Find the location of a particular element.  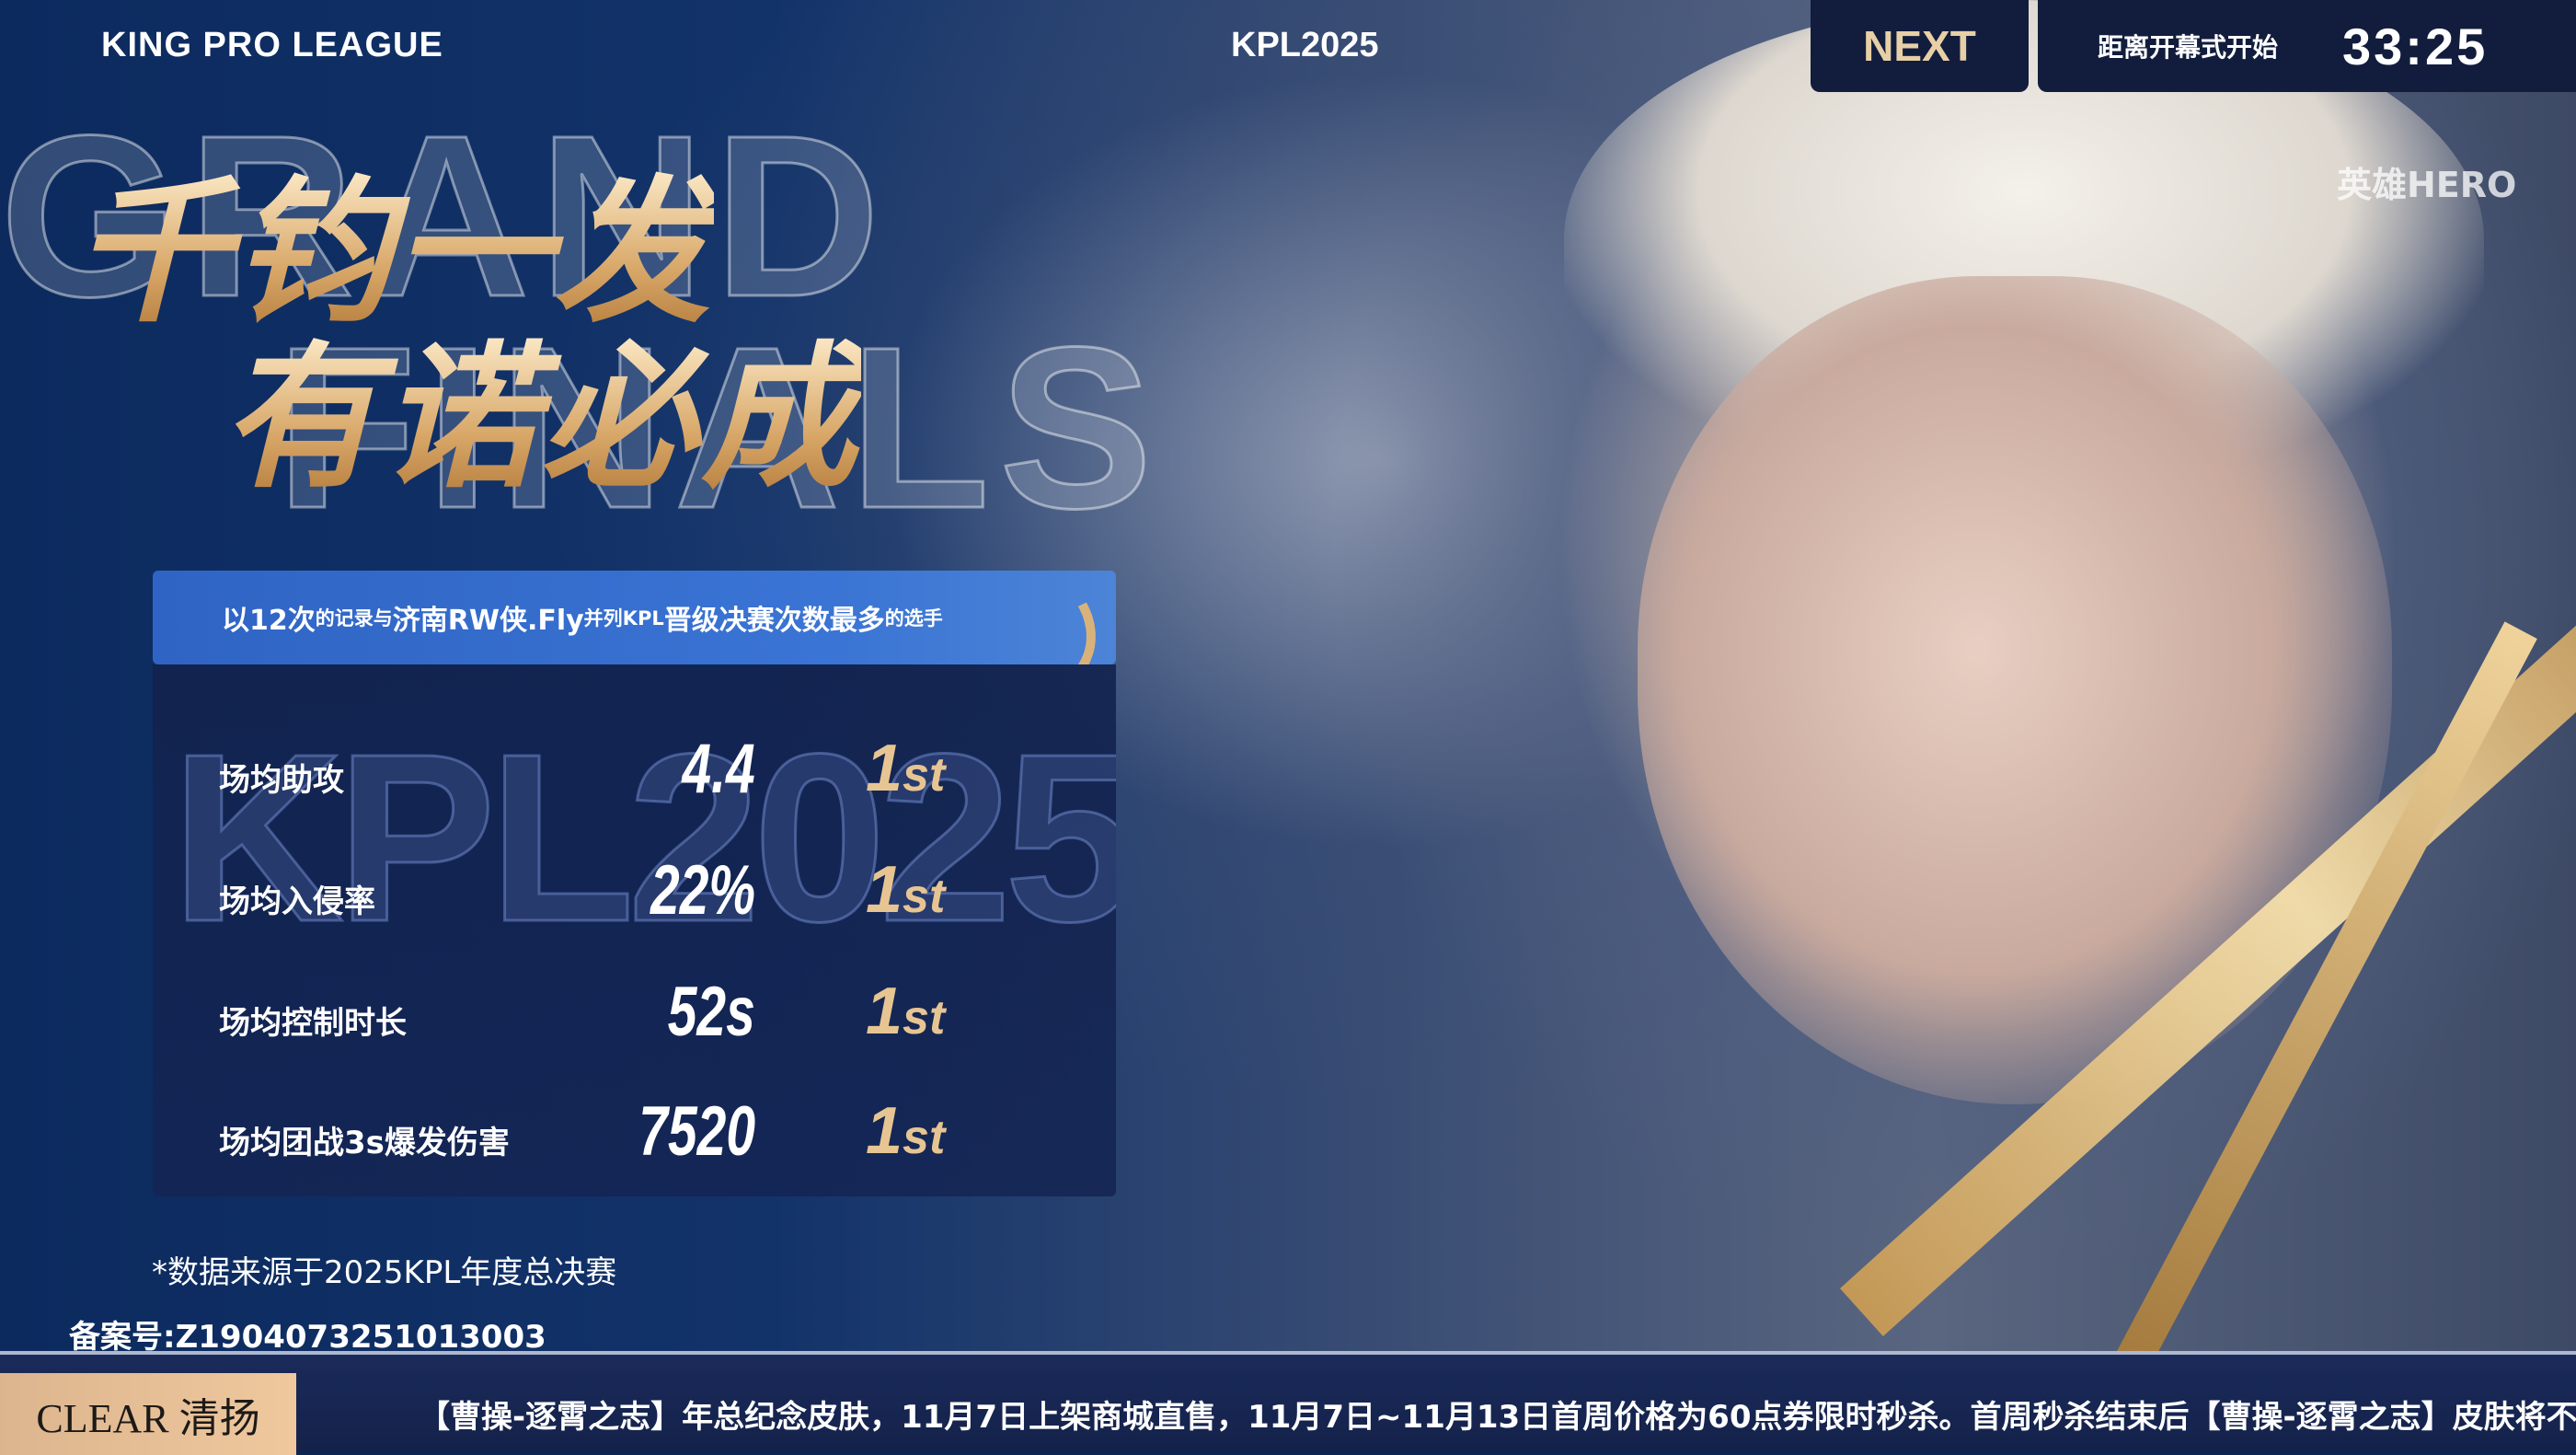

banner-text: 晋级决赛次数最多 is located at coordinates (774, 621).